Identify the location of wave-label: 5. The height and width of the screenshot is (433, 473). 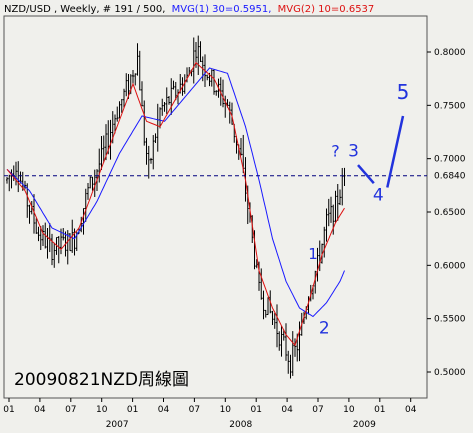
(403, 92).